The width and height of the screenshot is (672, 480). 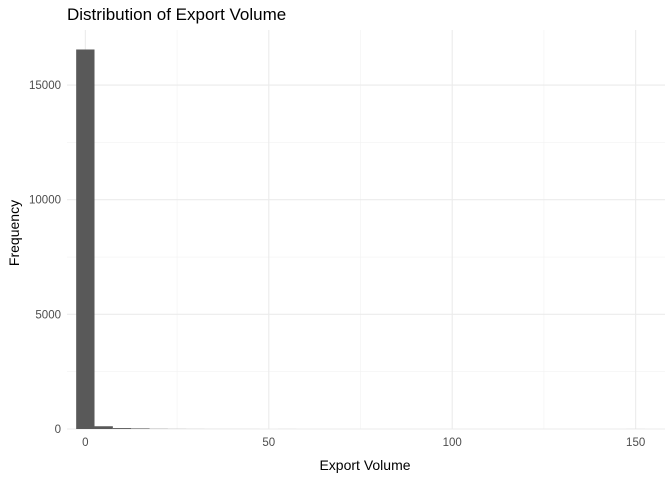 What do you see at coordinates (363, 443) in the screenshot?
I see `x-axis-ticks: 0 50 100 150` at bounding box center [363, 443].